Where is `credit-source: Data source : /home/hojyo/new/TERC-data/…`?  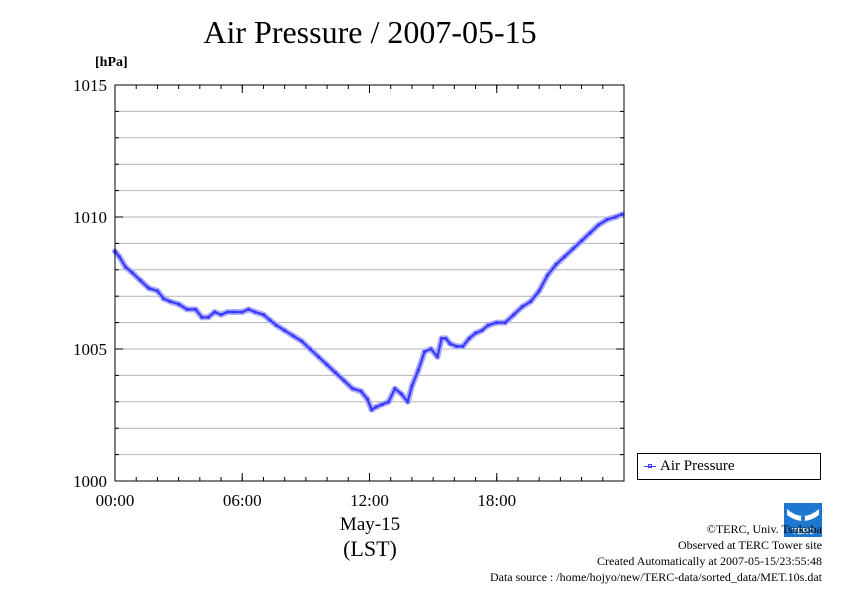
credit-source: Data source : /home/hojyo/new/TERC-data/… is located at coordinates (655, 577).